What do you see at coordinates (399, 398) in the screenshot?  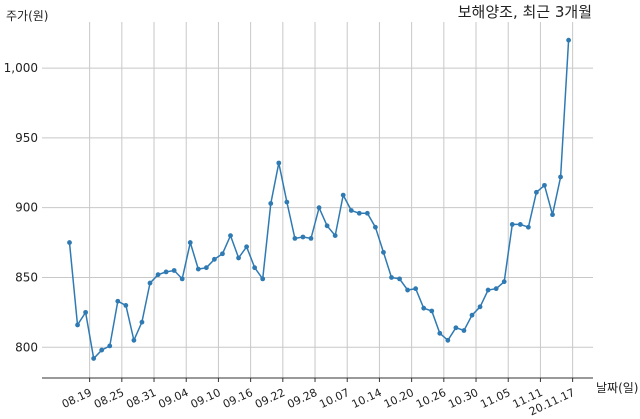 I see `x-tick-label: 10.20` at bounding box center [399, 398].